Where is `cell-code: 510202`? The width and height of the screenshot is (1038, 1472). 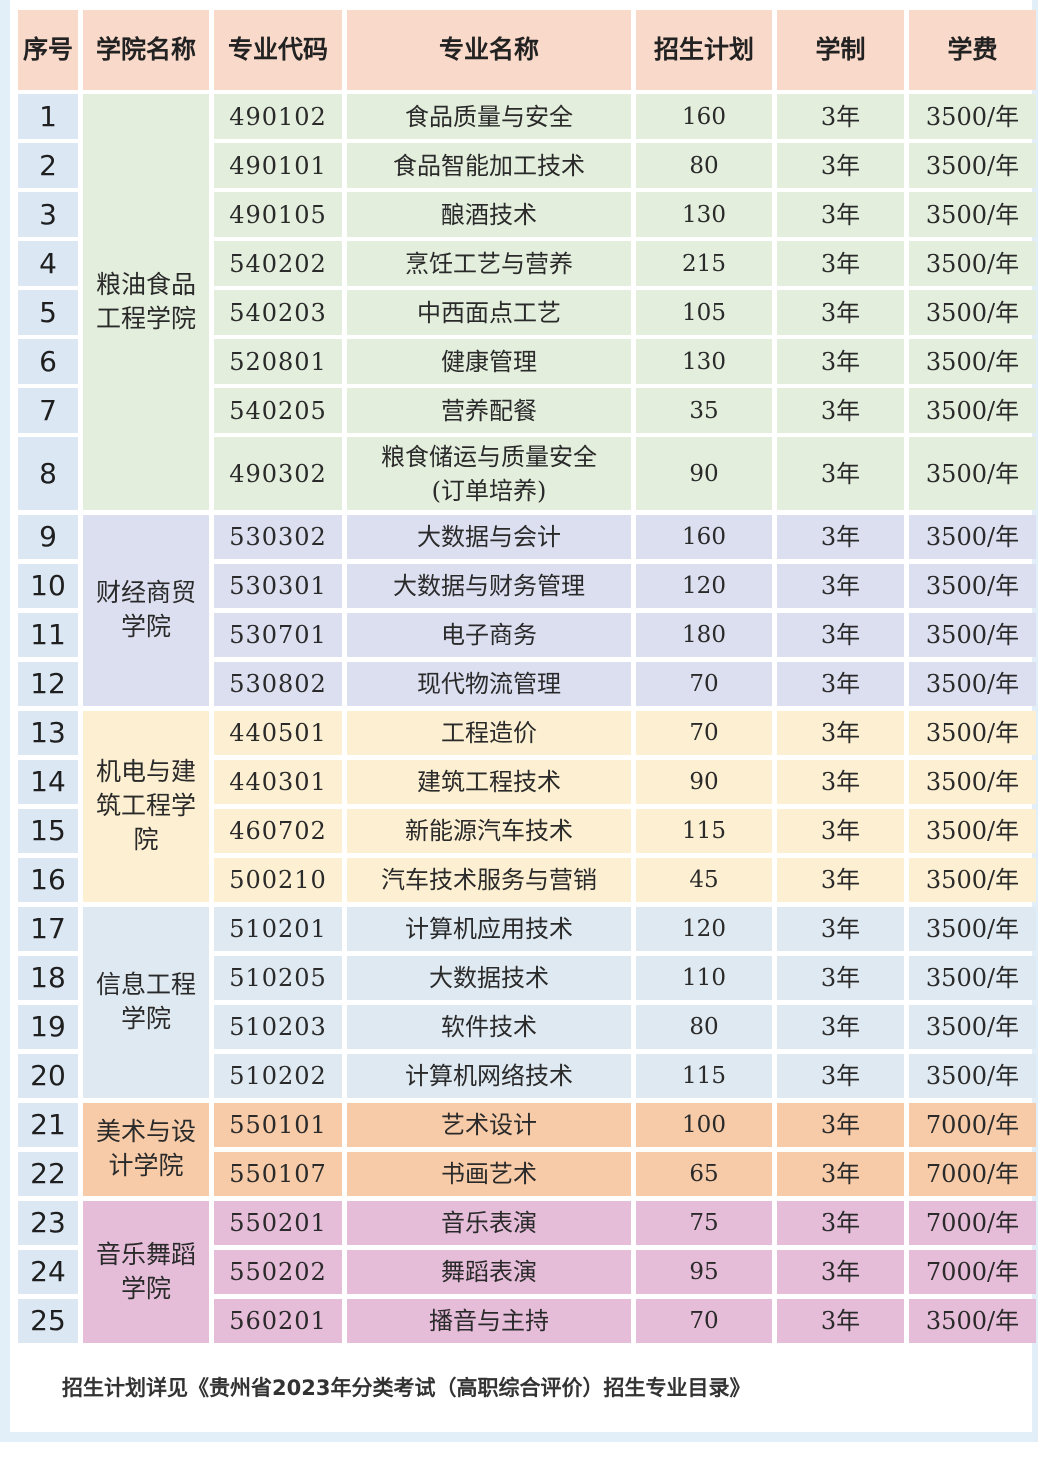 cell-code: 510202 is located at coordinates (278, 1076).